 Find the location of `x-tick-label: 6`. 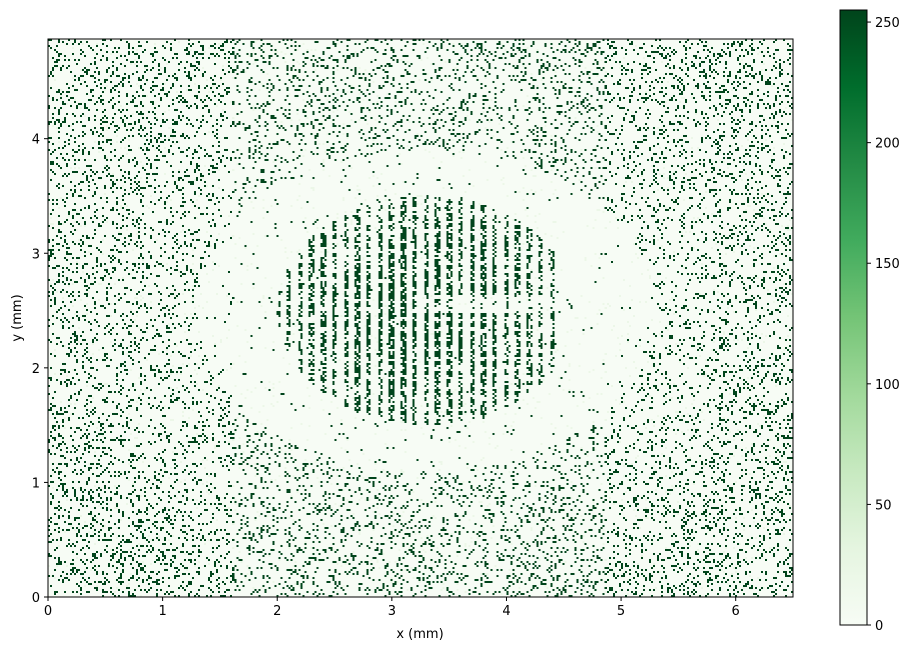

x-tick-label: 6 is located at coordinates (736, 611).